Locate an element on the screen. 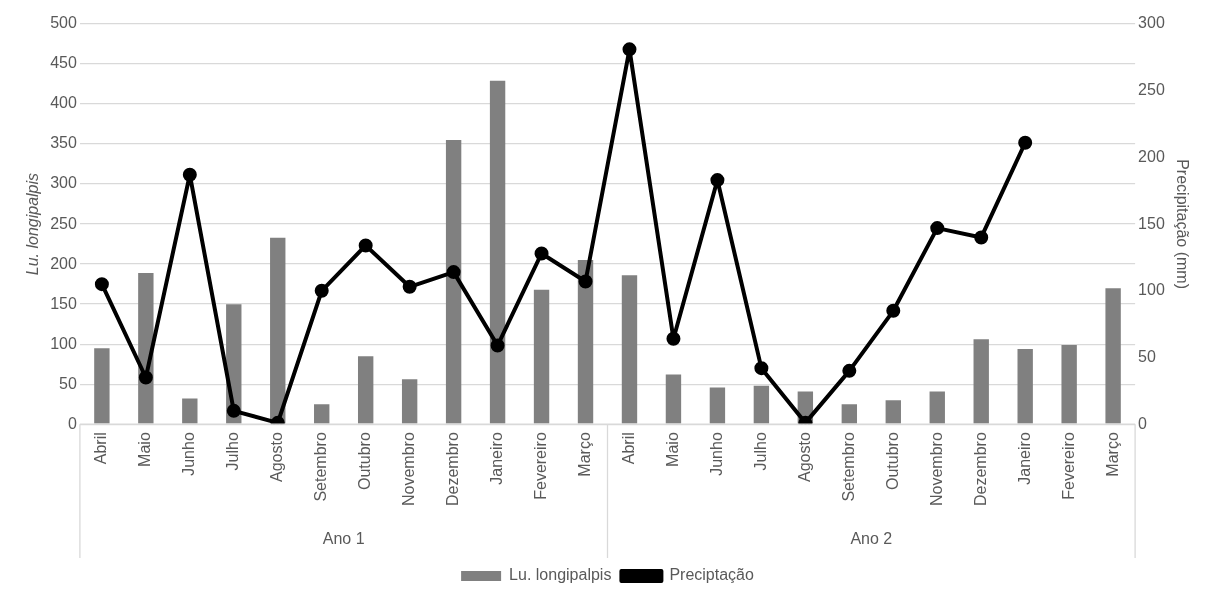 This screenshot has width=1205, height=596. y-tick-label: 150 is located at coordinates (63, 303).